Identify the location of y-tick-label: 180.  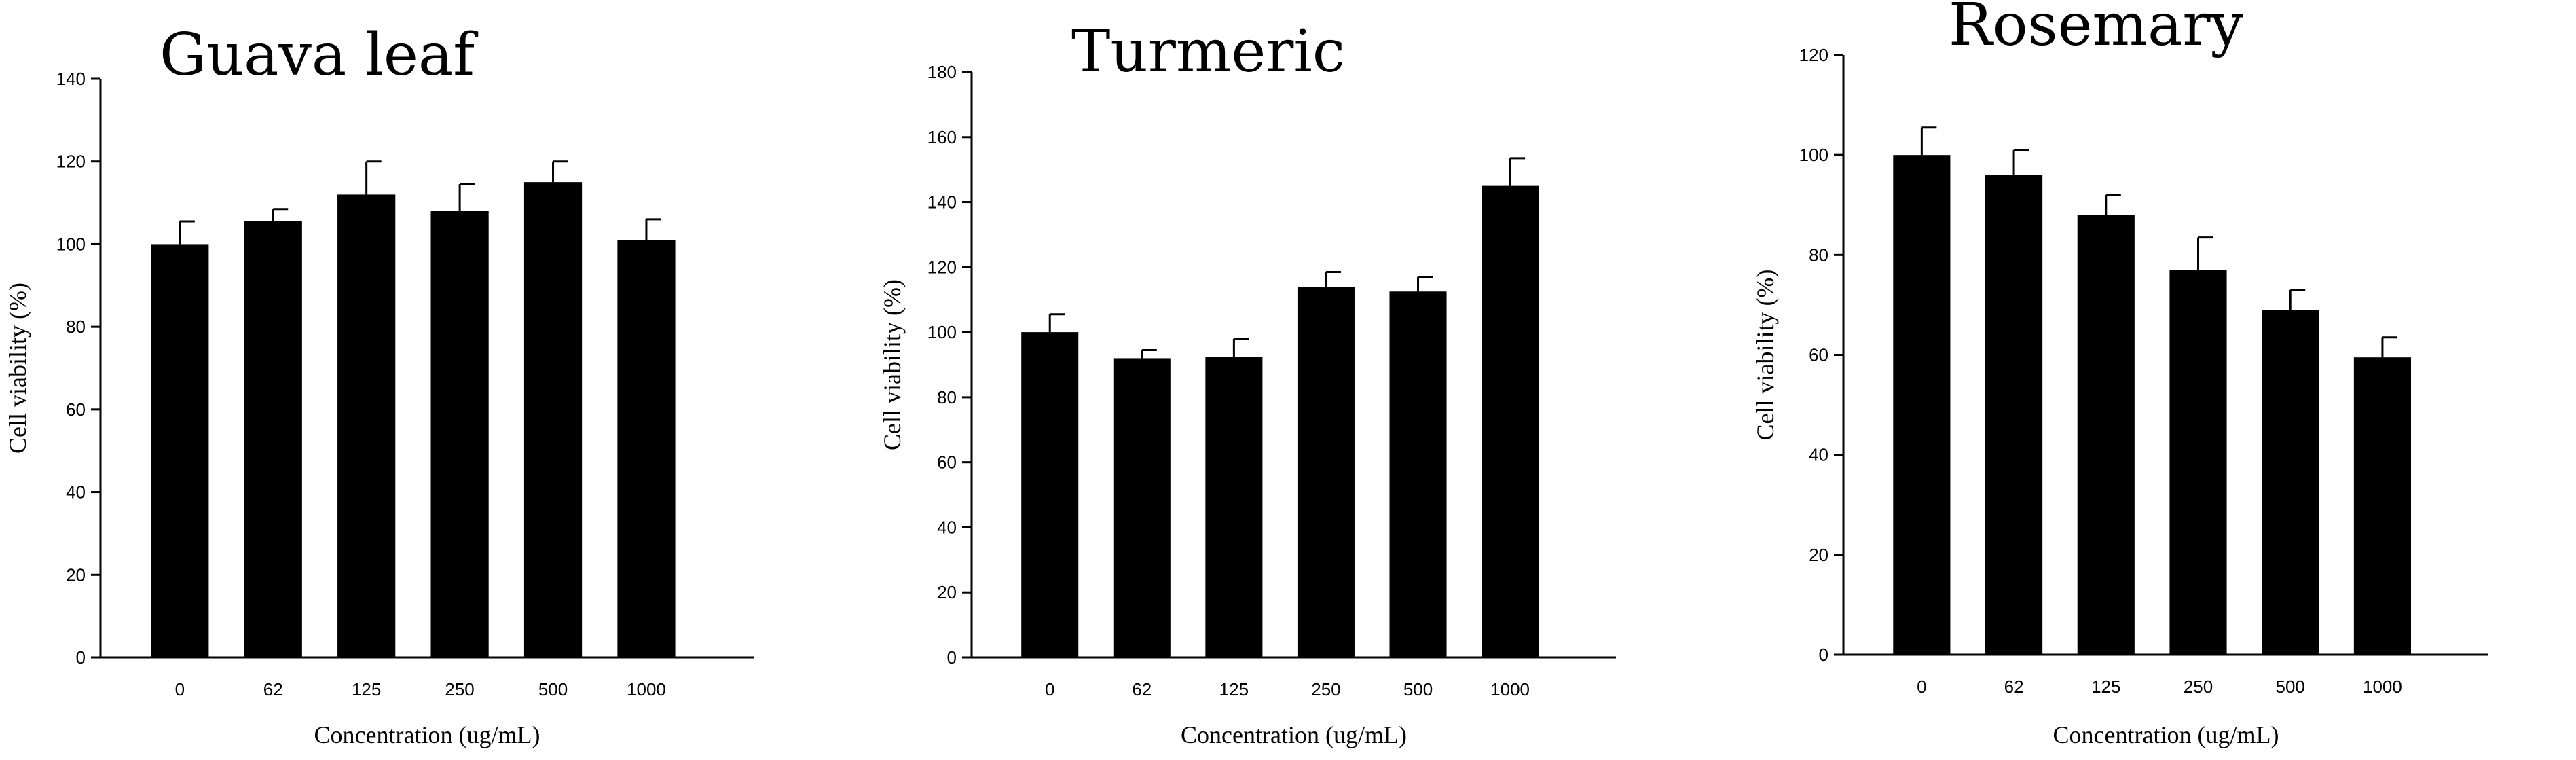
(942, 72).